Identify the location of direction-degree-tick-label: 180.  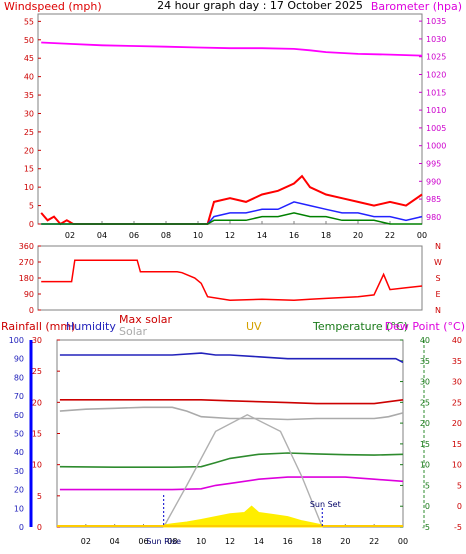
(26, 278).